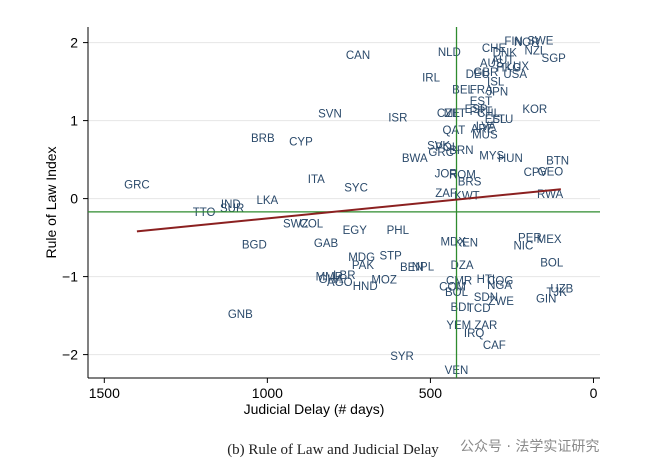 This screenshot has width=666, height=474. Describe the element at coordinates (204, 213) in the screenshot. I see `data-point-label: TTO` at that location.